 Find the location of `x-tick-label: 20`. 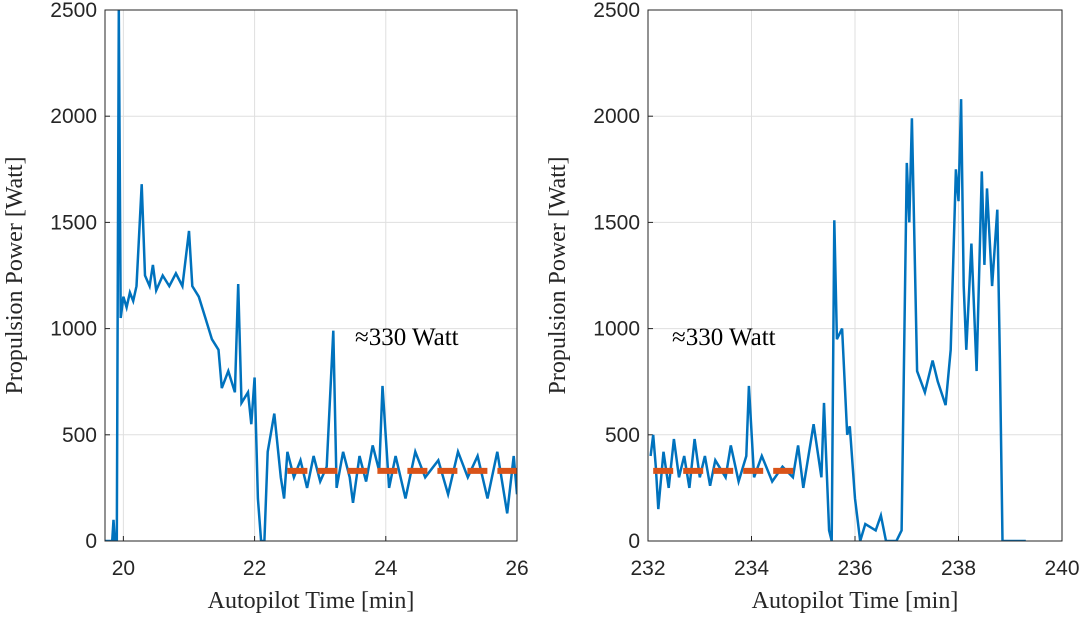

x-tick-label: 20 is located at coordinates (123, 568).